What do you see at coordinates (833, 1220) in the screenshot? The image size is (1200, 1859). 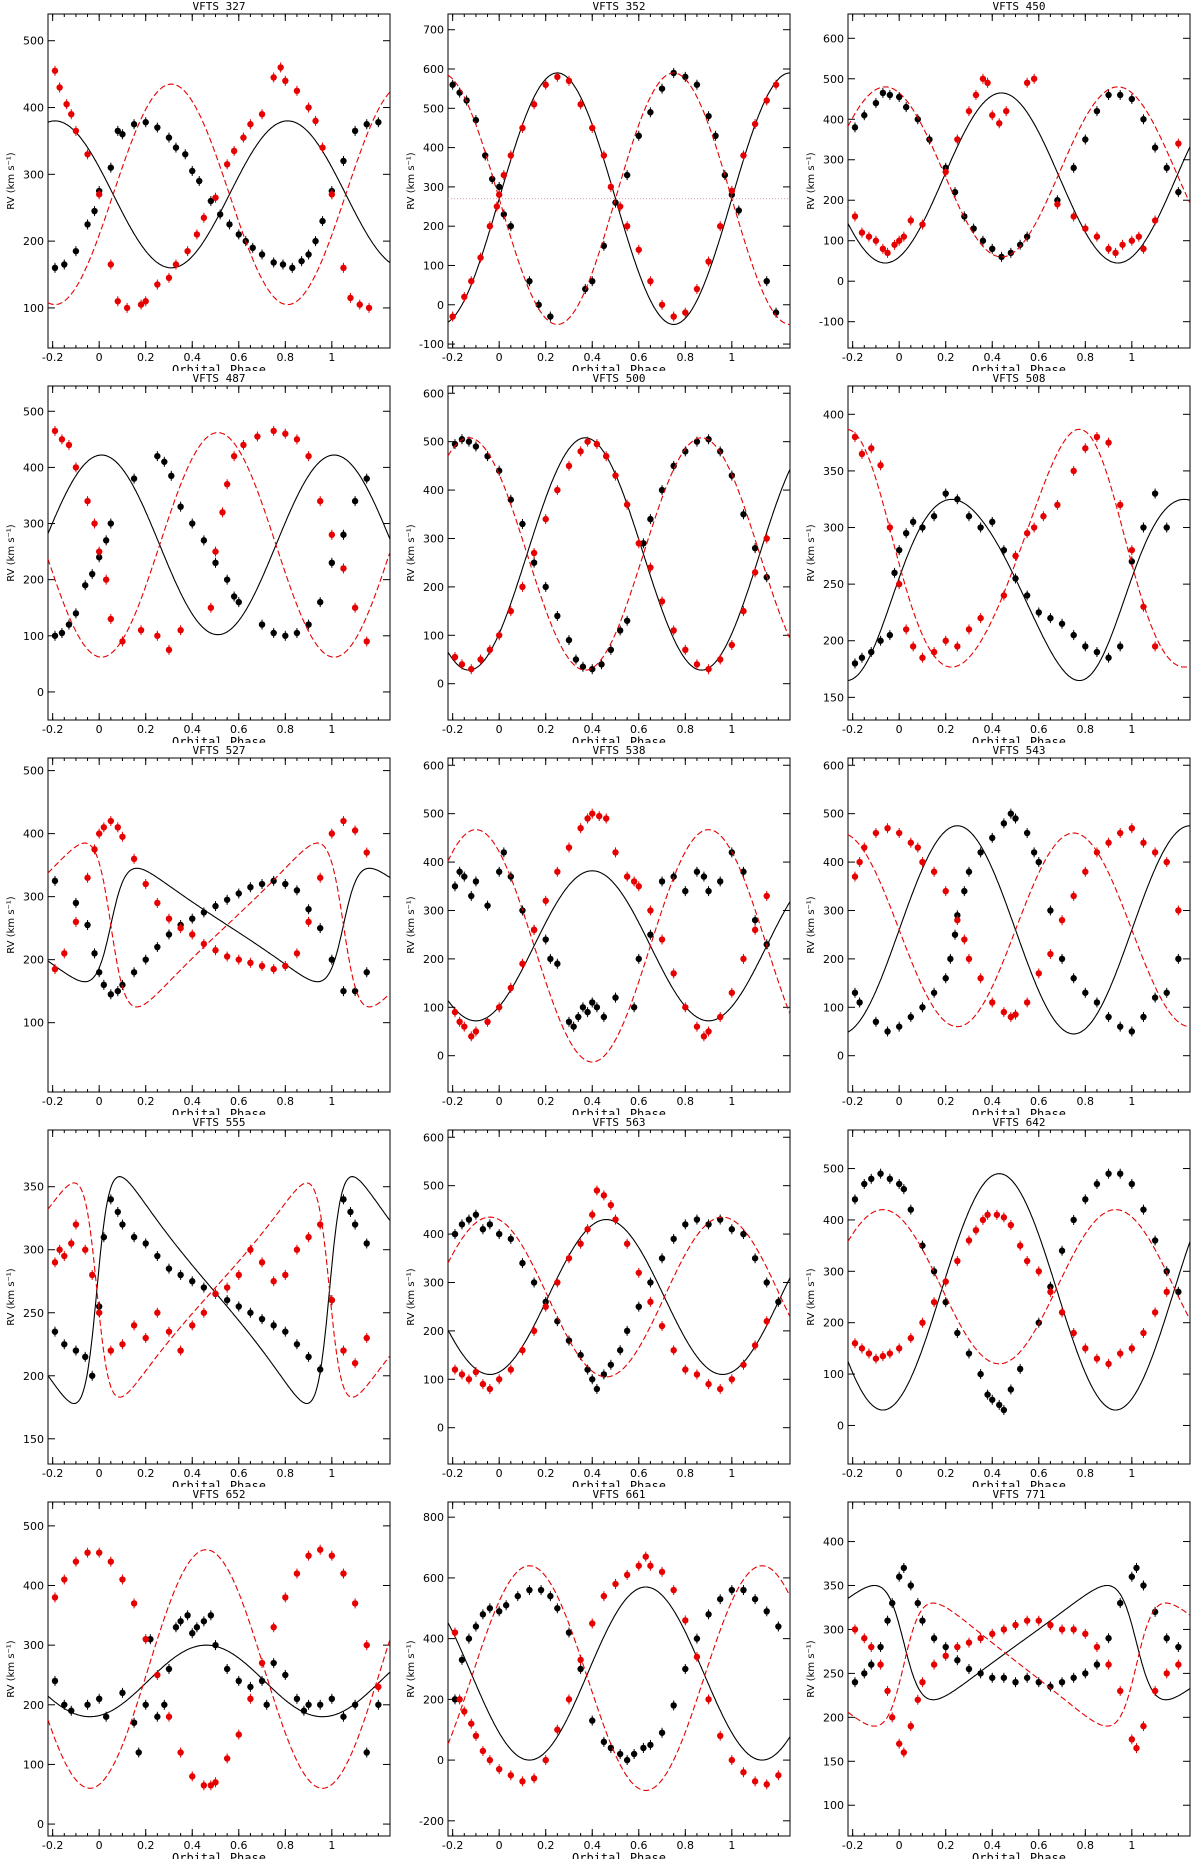 I see `y-tick-label: 400` at bounding box center [833, 1220].